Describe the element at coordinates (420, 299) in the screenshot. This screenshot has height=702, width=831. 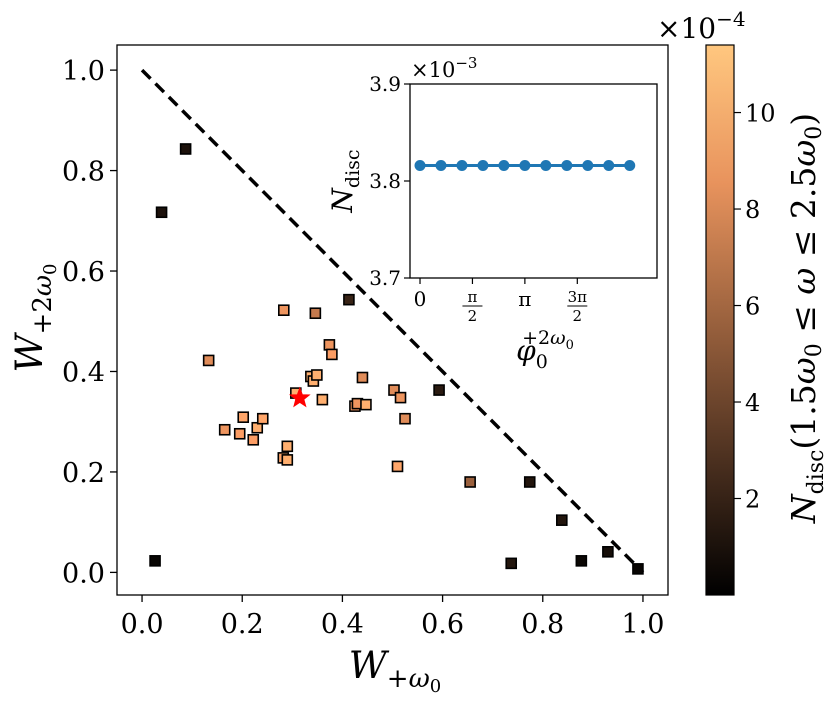
I see `inset-x-tick-label: 0` at that location.